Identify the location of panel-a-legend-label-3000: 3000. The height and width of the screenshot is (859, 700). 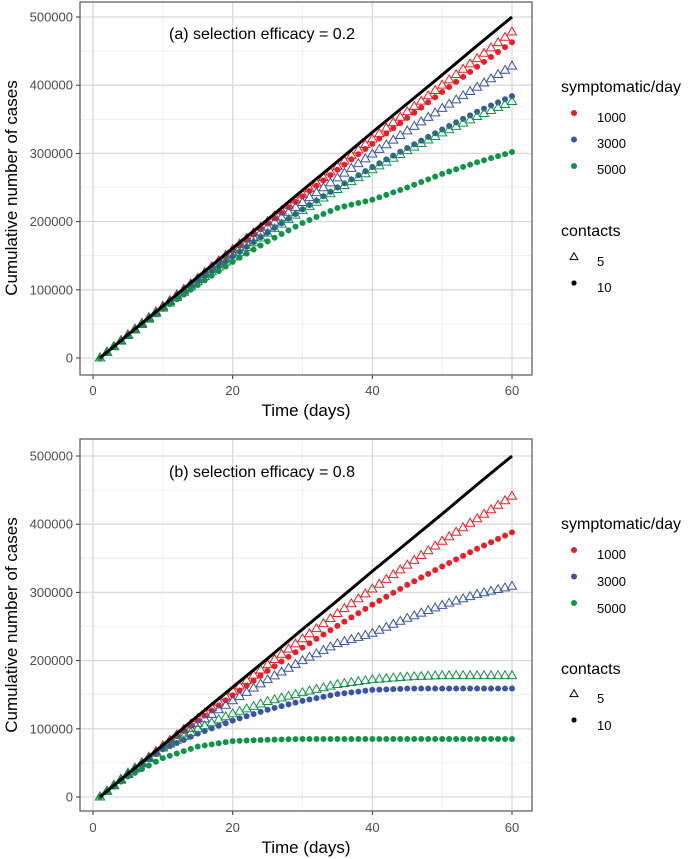
(611, 143).